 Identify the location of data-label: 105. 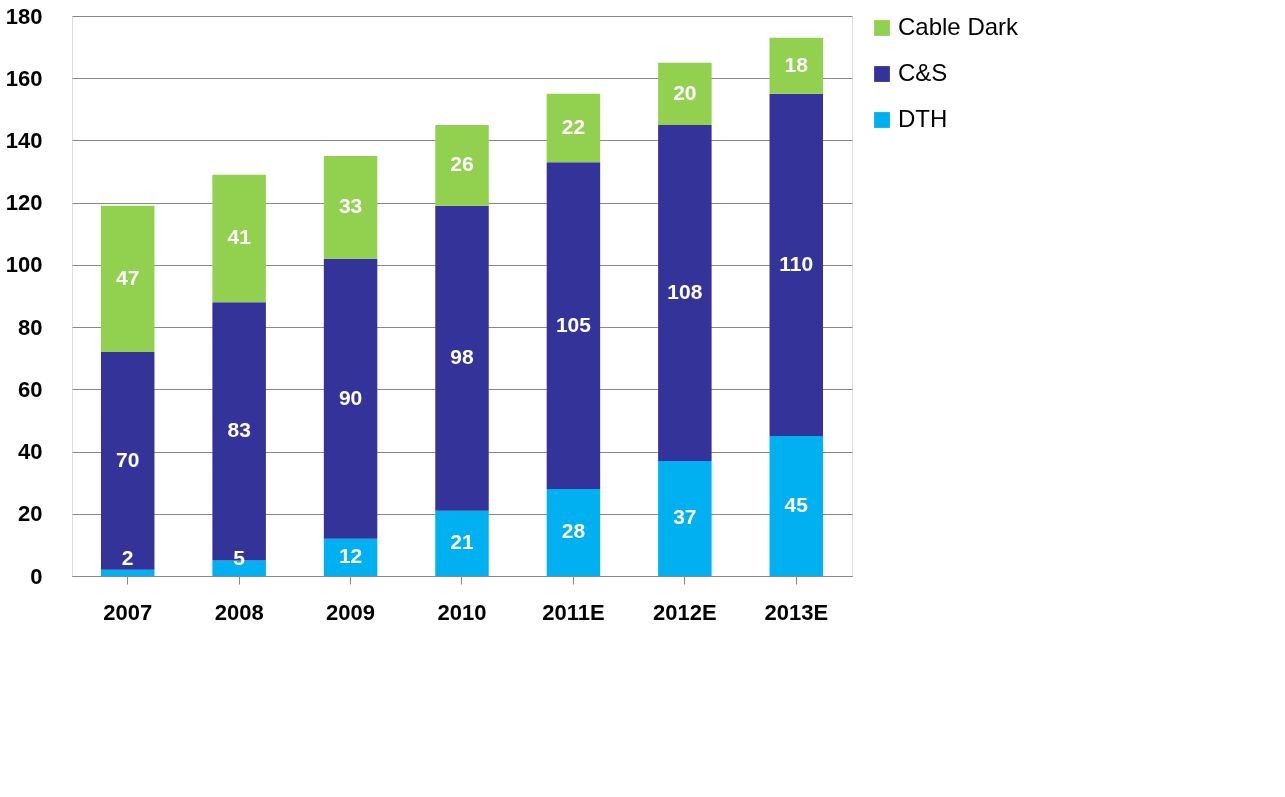
(573, 324).